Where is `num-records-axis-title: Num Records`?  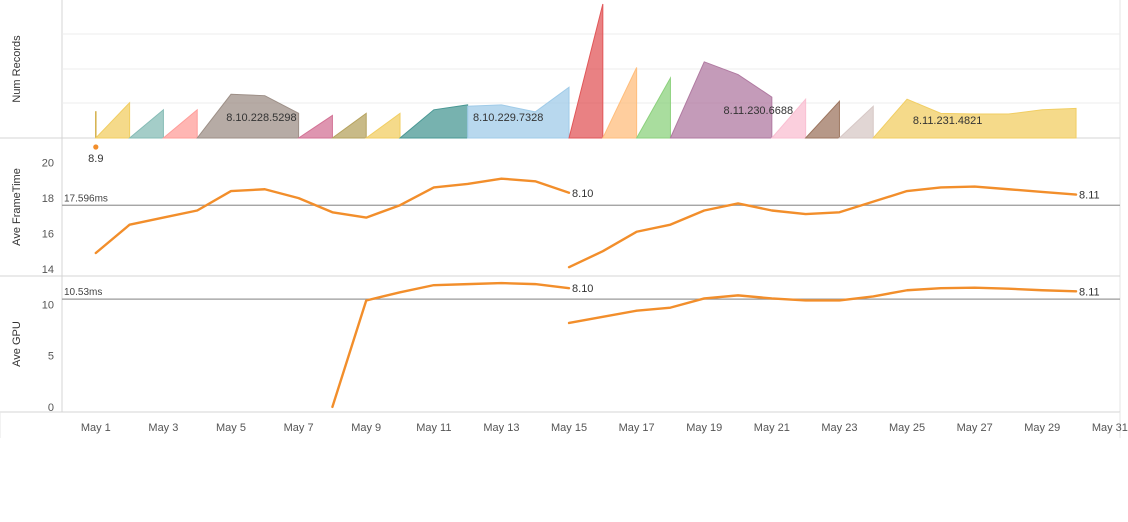 num-records-axis-title: Num Records is located at coordinates (17, 69).